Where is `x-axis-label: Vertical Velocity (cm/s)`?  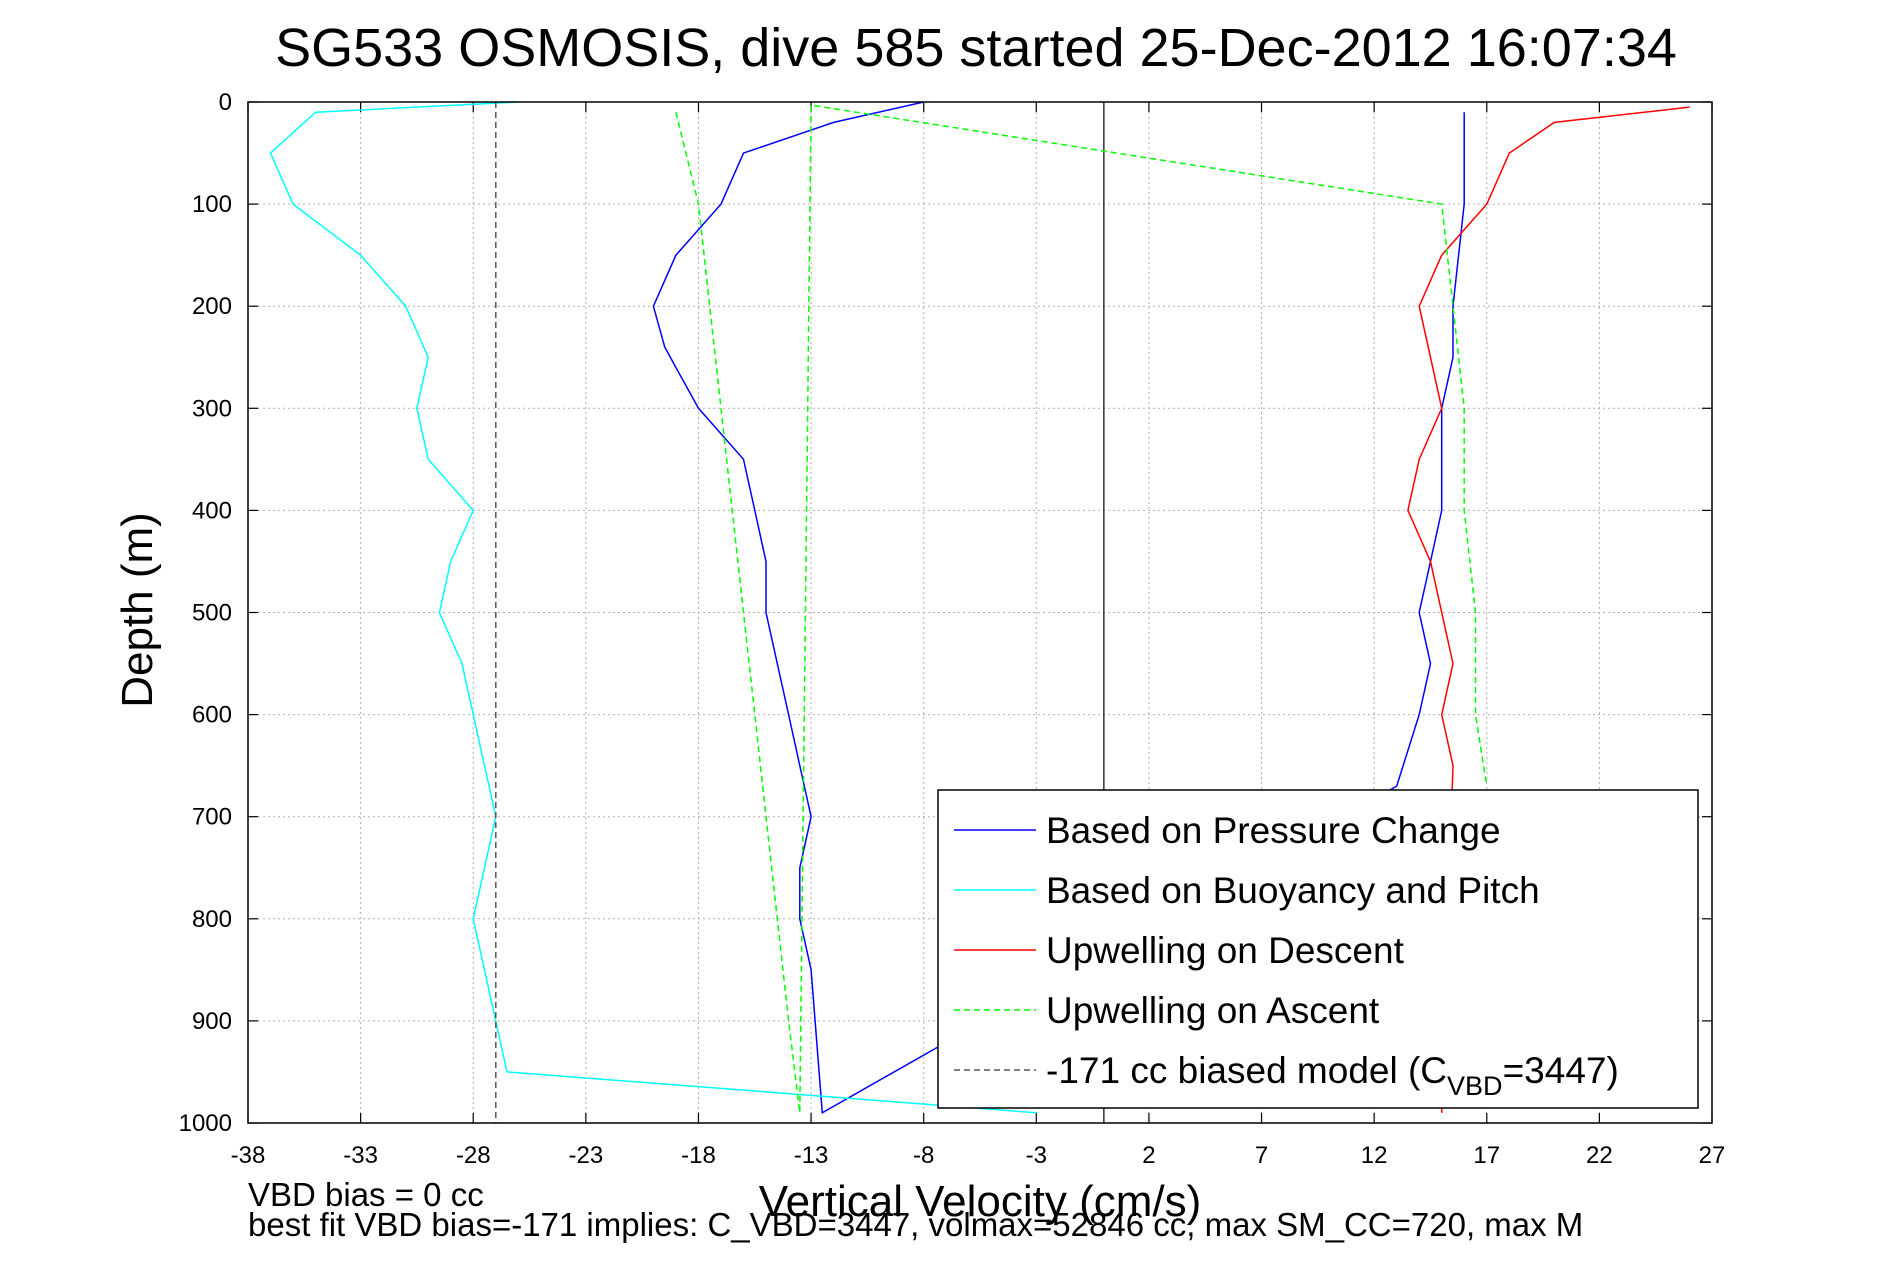 x-axis-label: Vertical Velocity (cm/s) is located at coordinates (980, 1201).